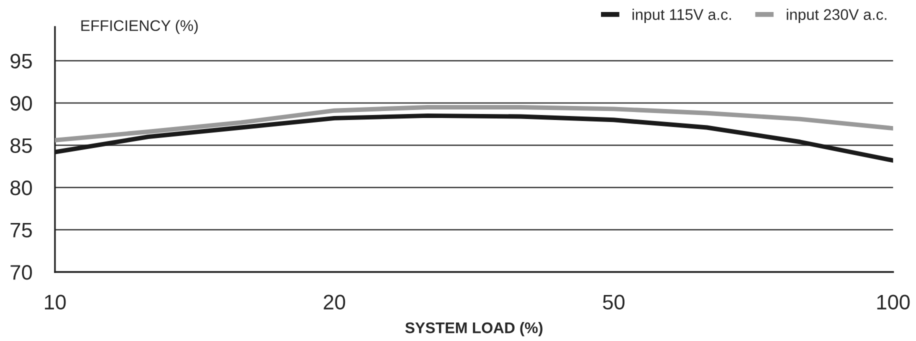 This screenshot has height=341, width=916. What do you see at coordinates (474, 123) in the screenshot?
I see `line-series` at bounding box center [474, 123].